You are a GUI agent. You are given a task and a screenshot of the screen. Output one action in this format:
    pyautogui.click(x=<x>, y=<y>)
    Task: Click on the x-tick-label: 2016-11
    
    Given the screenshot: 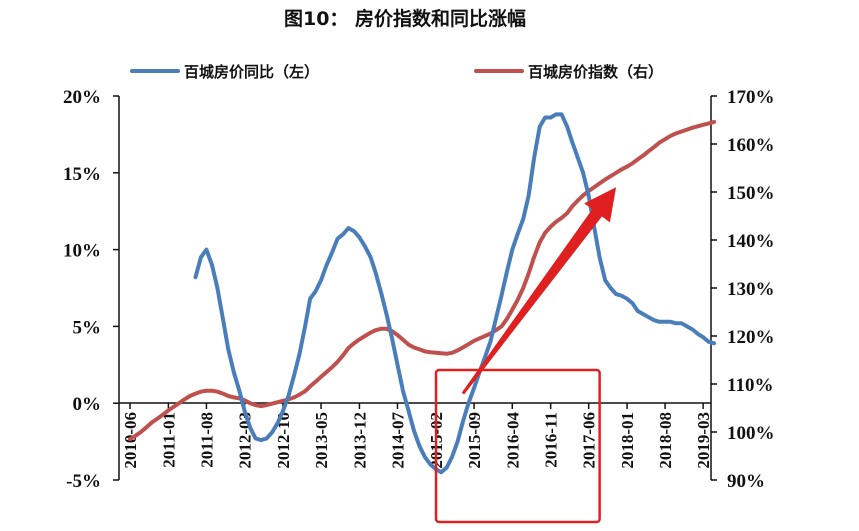 What is the action you would take?
    pyautogui.click(x=551, y=440)
    